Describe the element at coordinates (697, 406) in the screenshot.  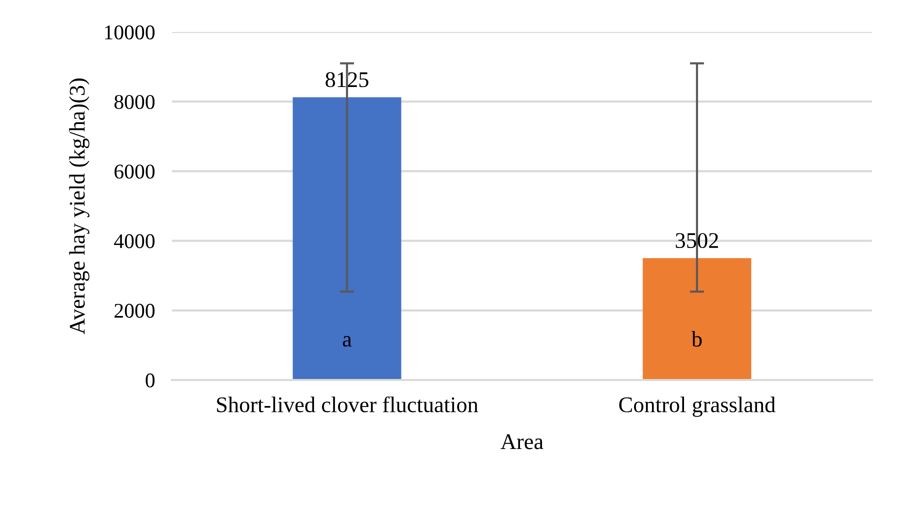
I see `x-tick-label: Control grassland` at that location.